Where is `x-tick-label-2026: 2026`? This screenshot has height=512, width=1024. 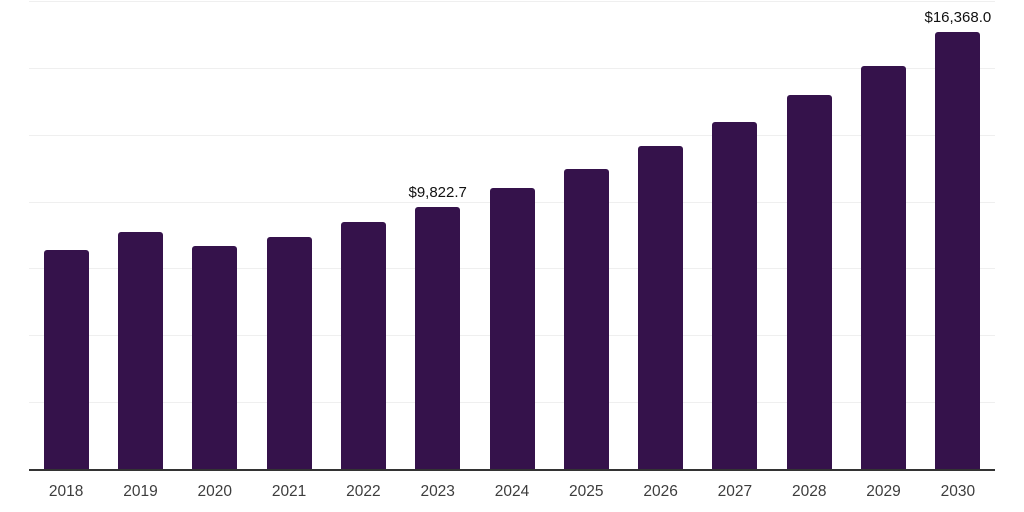
x-tick-label-2026: 2026 is located at coordinates (660, 491).